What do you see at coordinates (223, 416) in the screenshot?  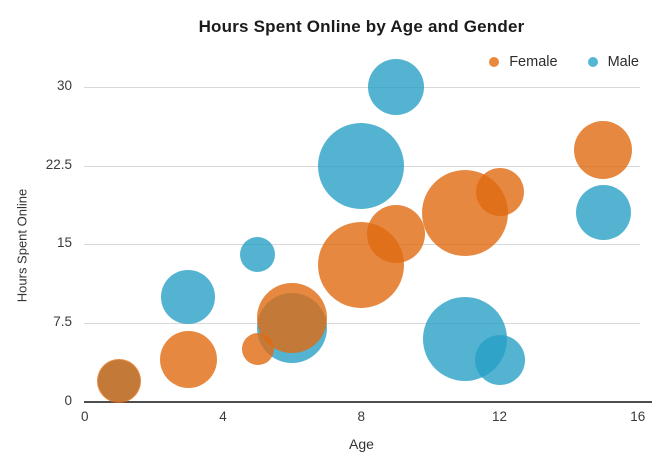 I see `x-tick-label: 4` at bounding box center [223, 416].